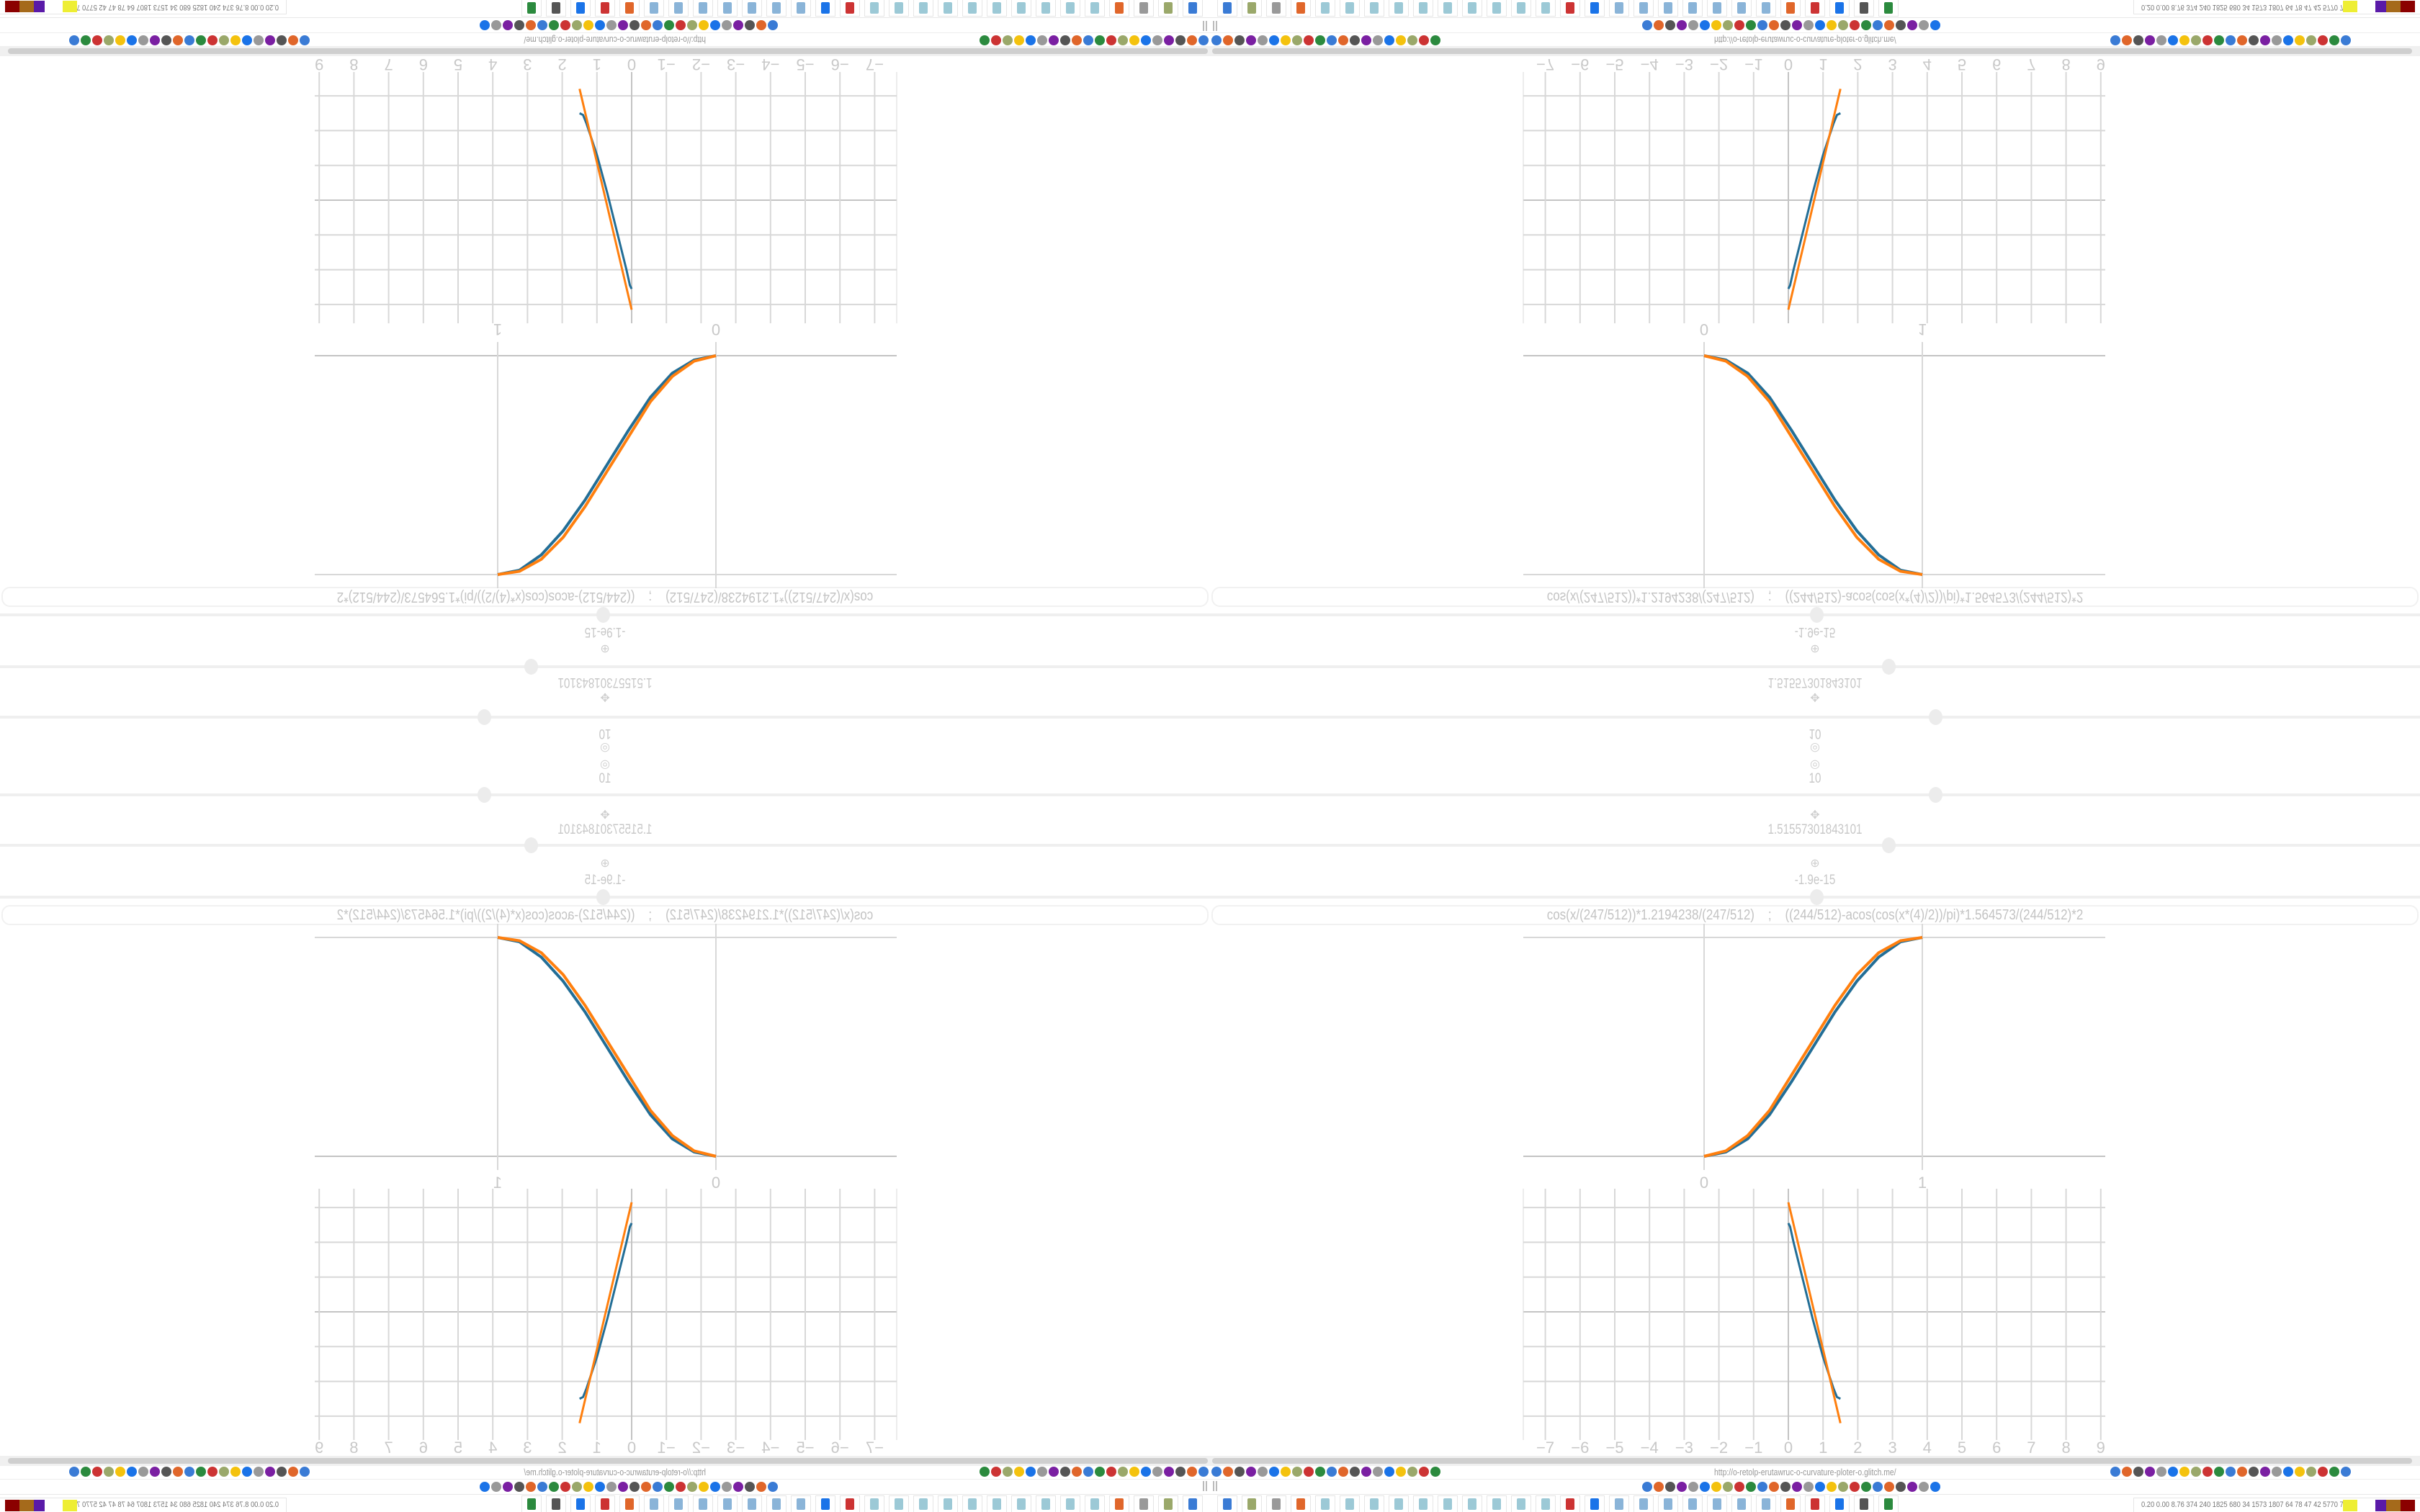 This screenshot has width=2420, height=1512. I want to click on drag-handle-icon, so click(1215, 1486).